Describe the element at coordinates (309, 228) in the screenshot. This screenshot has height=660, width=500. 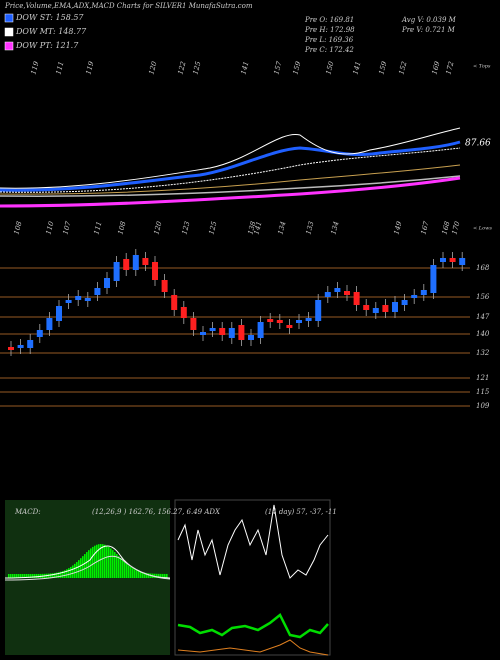
I see `low-label: 133` at that location.